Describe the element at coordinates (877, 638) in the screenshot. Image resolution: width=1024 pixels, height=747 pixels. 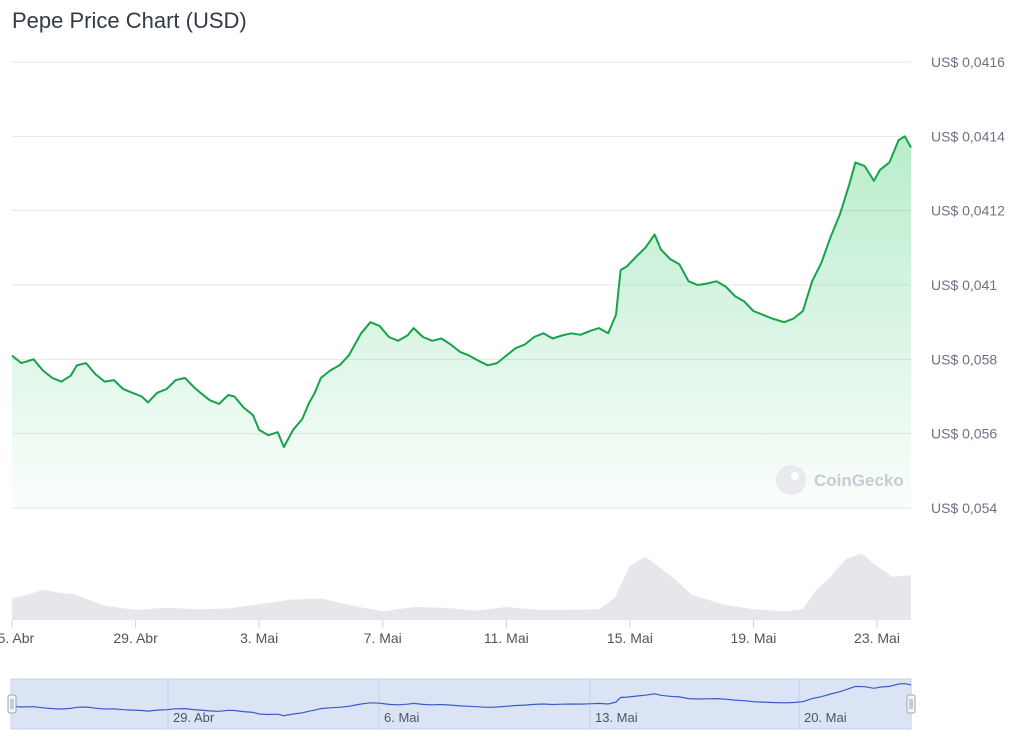
I see `x-tick-label: 23. Mai` at that location.